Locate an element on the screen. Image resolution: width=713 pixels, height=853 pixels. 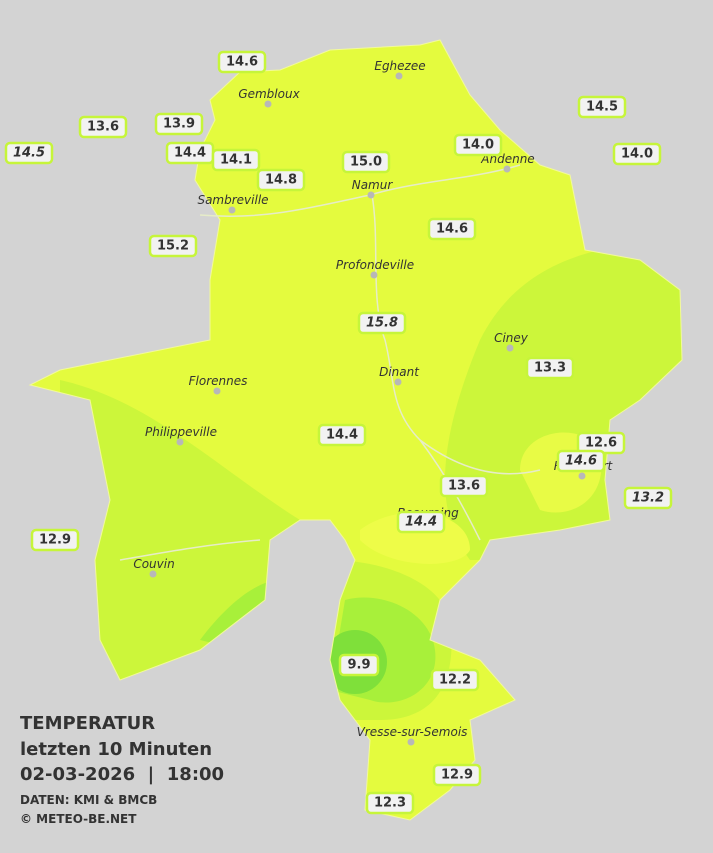
station: 13.3 is located at coordinates (550, 368).